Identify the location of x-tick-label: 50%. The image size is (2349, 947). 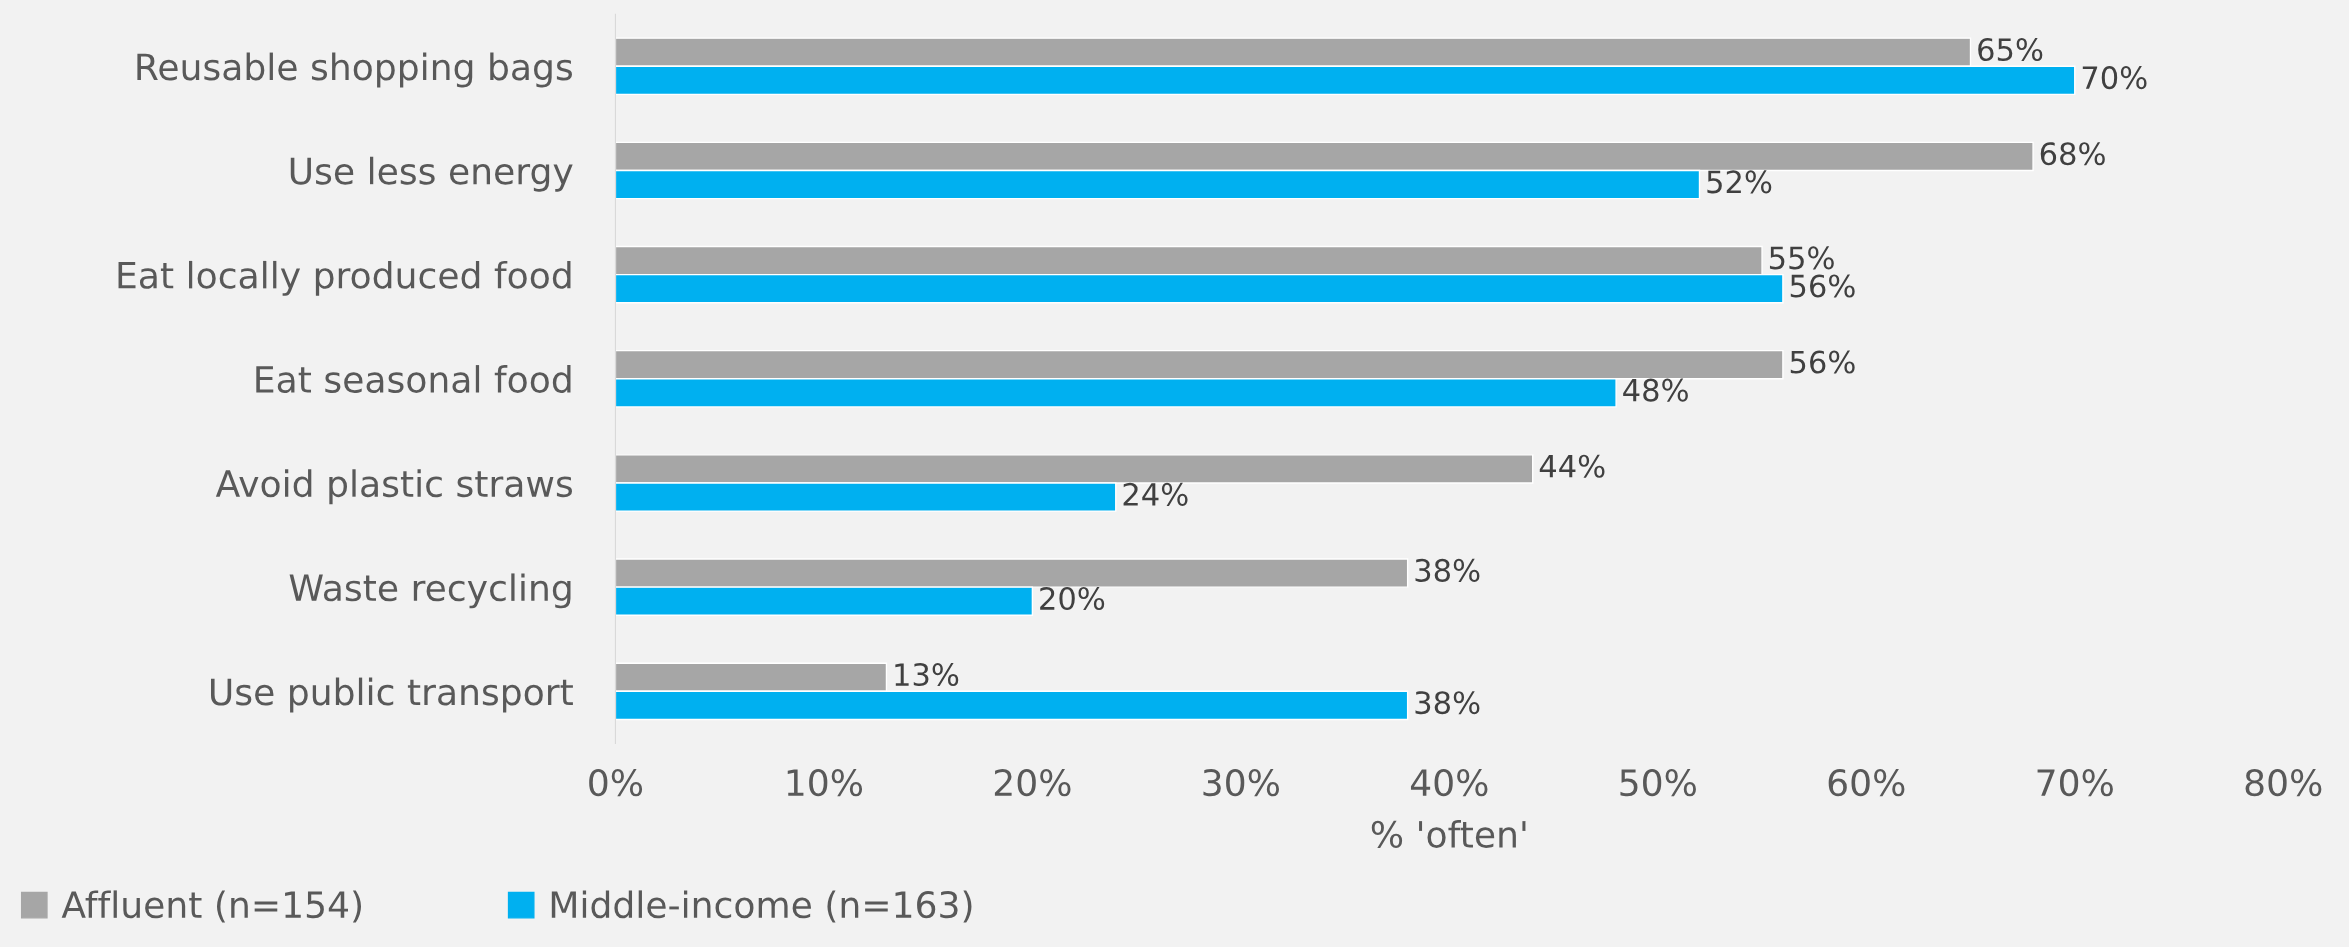
(1658, 783).